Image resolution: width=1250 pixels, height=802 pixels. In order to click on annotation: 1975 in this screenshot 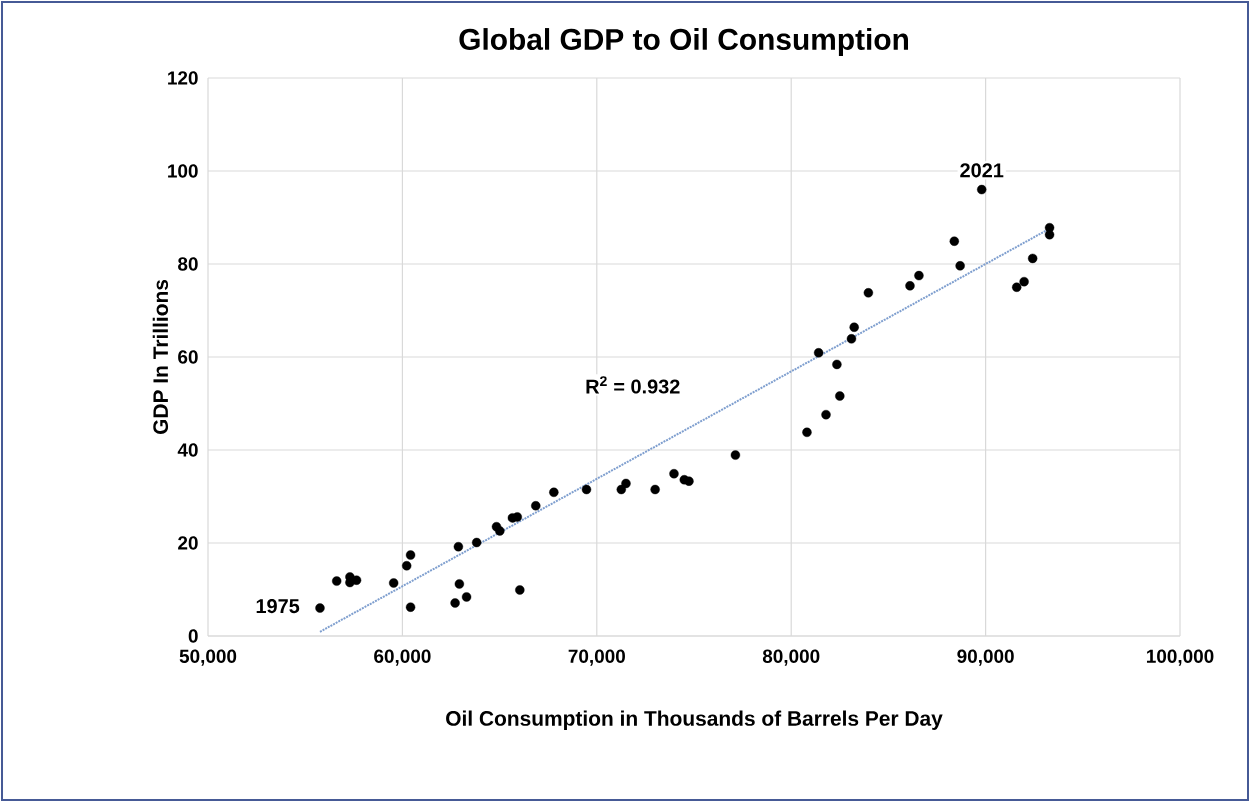, I will do `click(278, 606)`.